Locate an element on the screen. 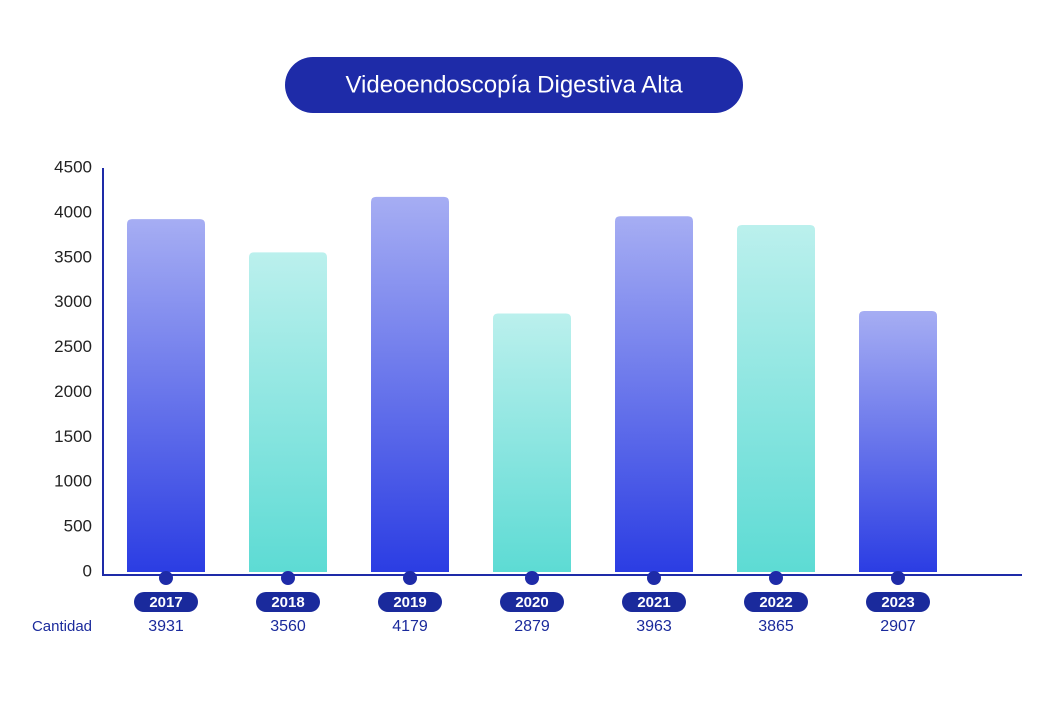  title-pill is located at coordinates (514, 85).